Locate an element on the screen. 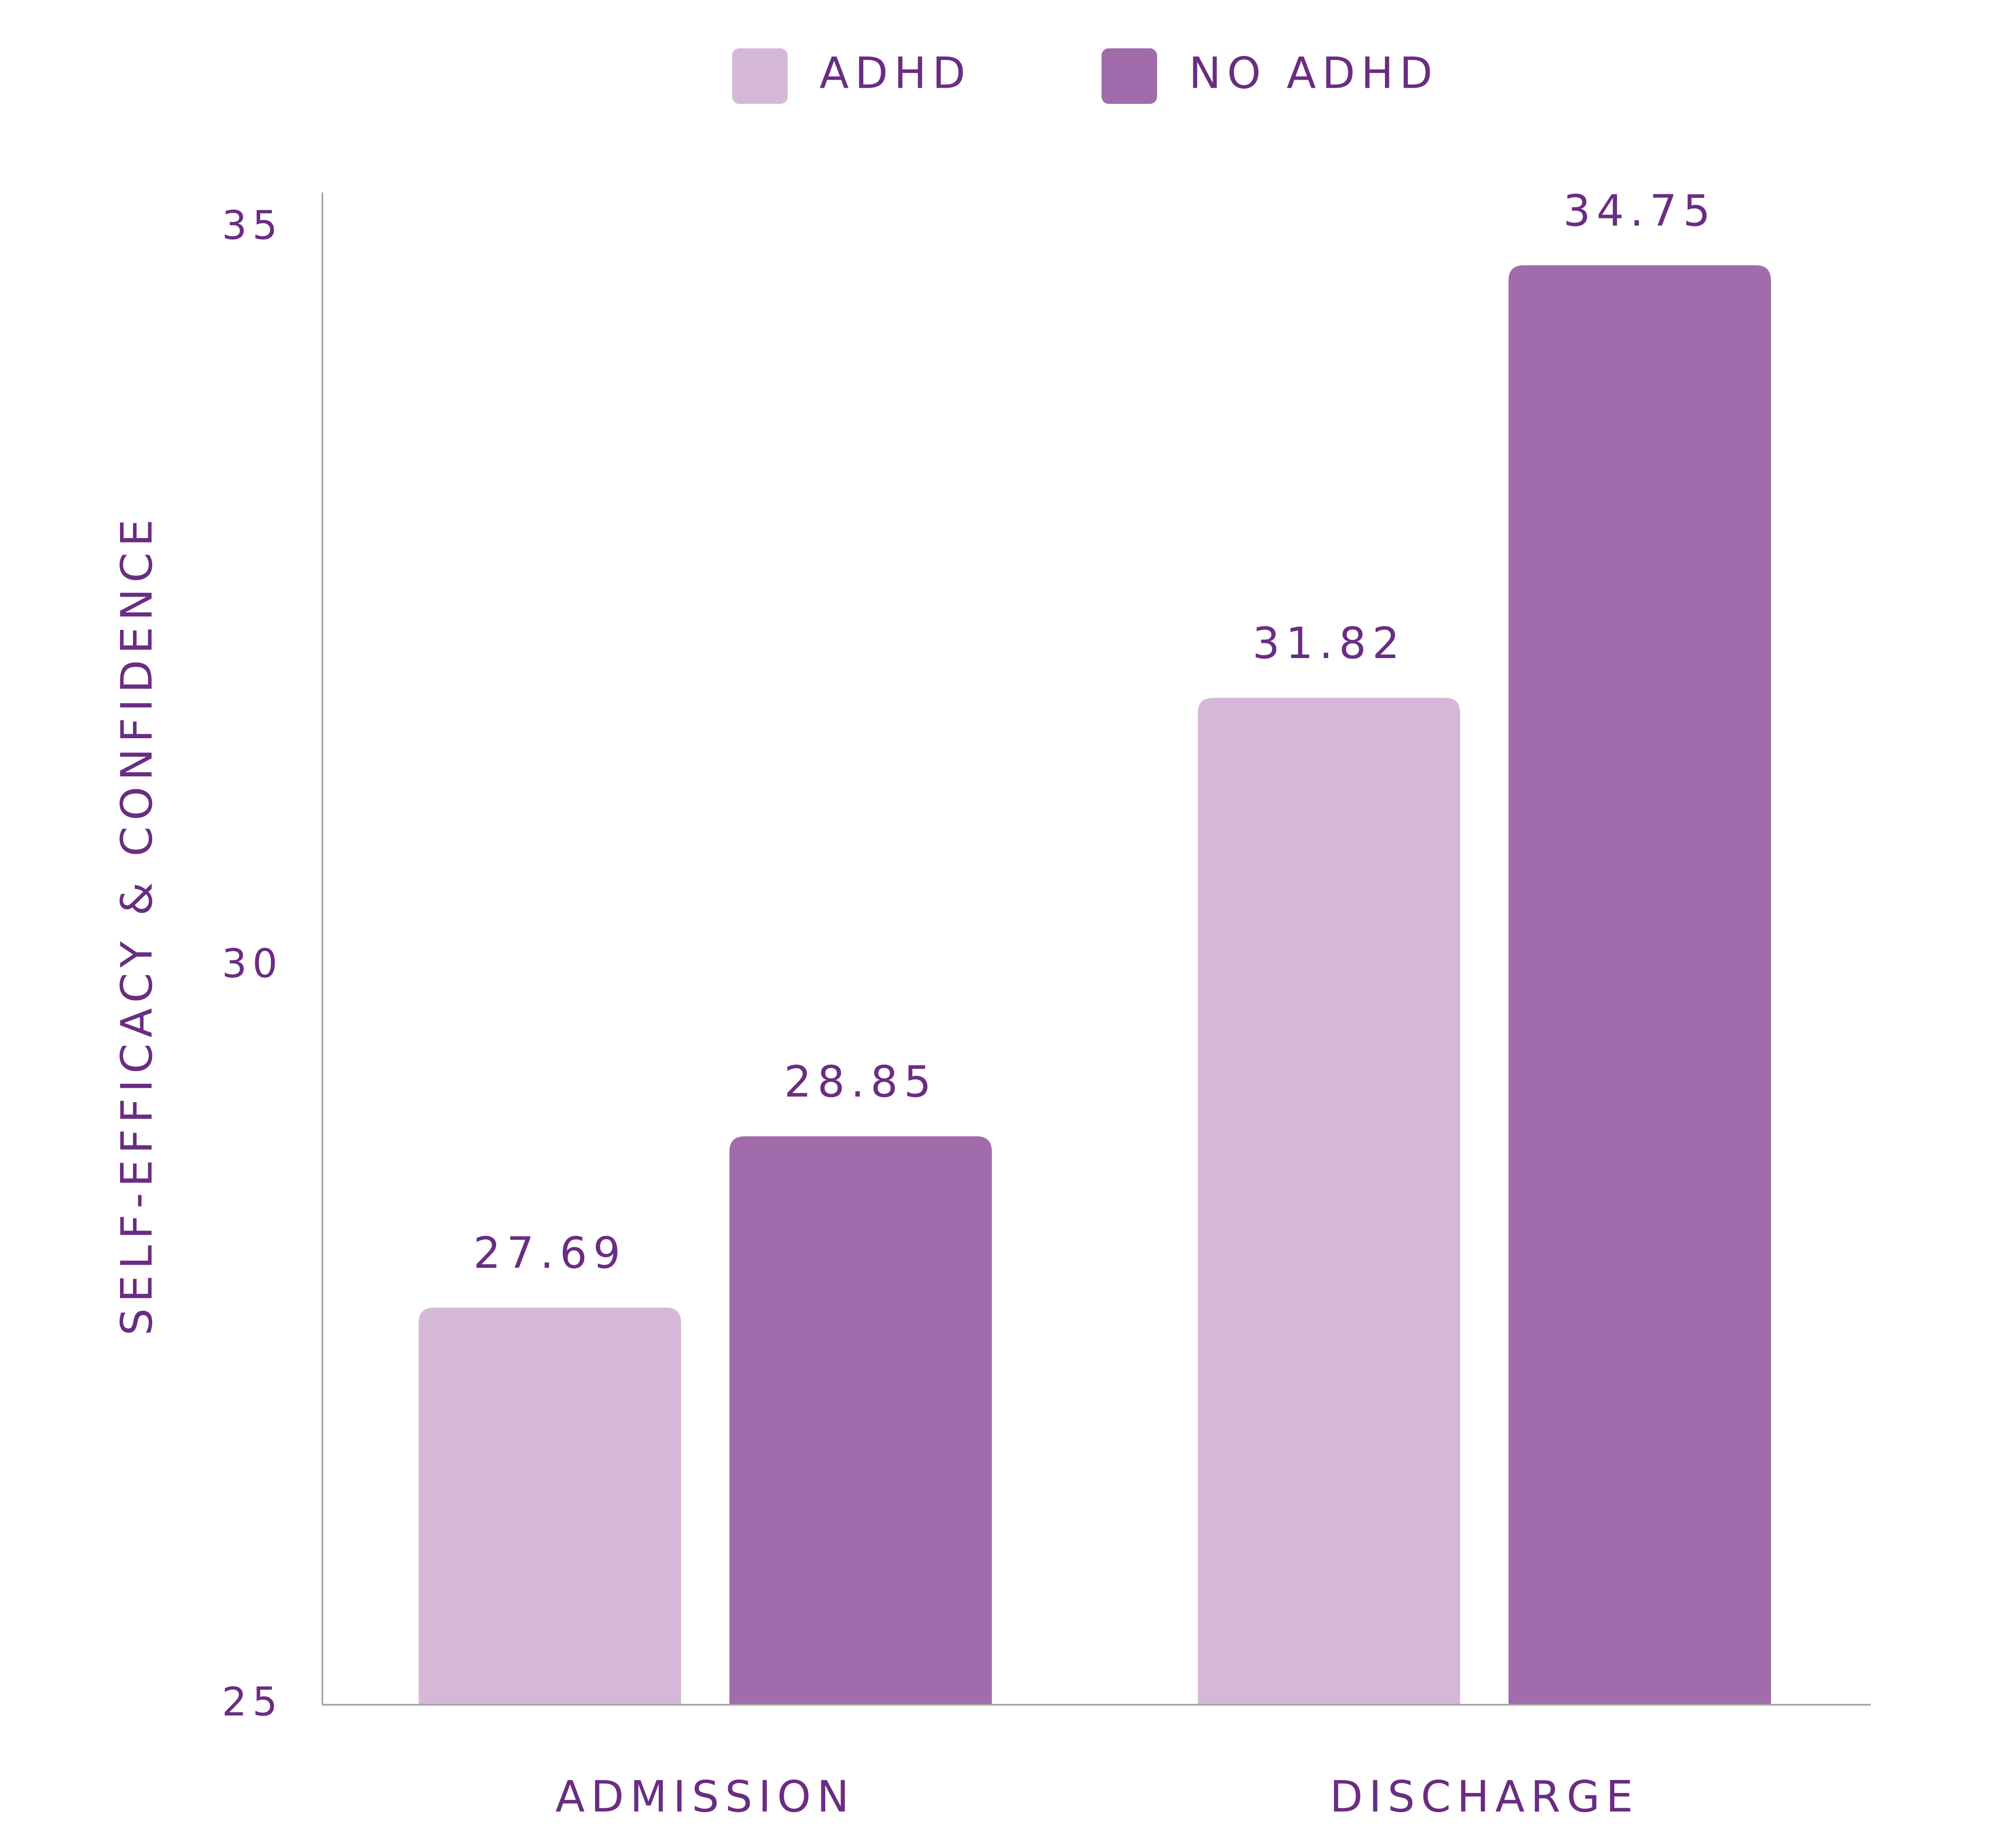 The height and width of the screenshot is (1848, 2015). legend-swatch-no-adhd is located at coordinates (1129, 76).